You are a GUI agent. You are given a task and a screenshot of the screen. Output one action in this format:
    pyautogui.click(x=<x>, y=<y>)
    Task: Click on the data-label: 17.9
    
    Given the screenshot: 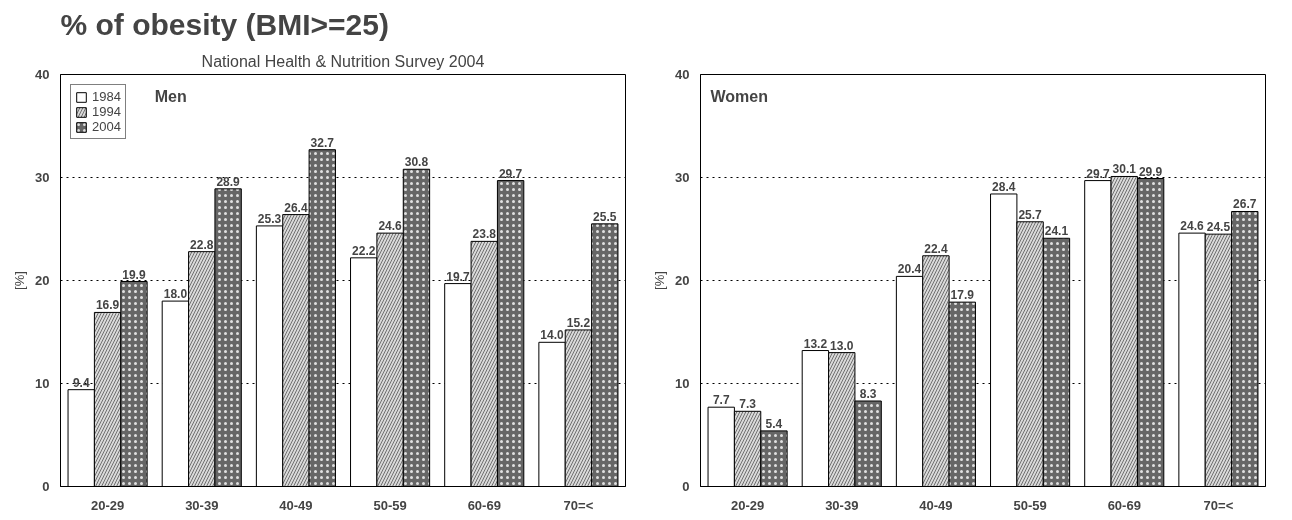 What is the action you would take?
    pyautogui.click(x=962, y=295)
    